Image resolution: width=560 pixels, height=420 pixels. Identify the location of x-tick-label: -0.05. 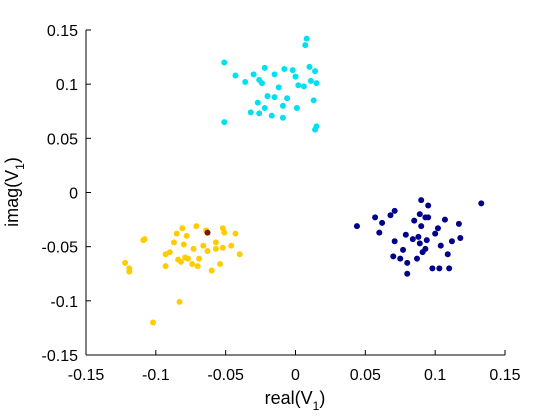
(225, 375).